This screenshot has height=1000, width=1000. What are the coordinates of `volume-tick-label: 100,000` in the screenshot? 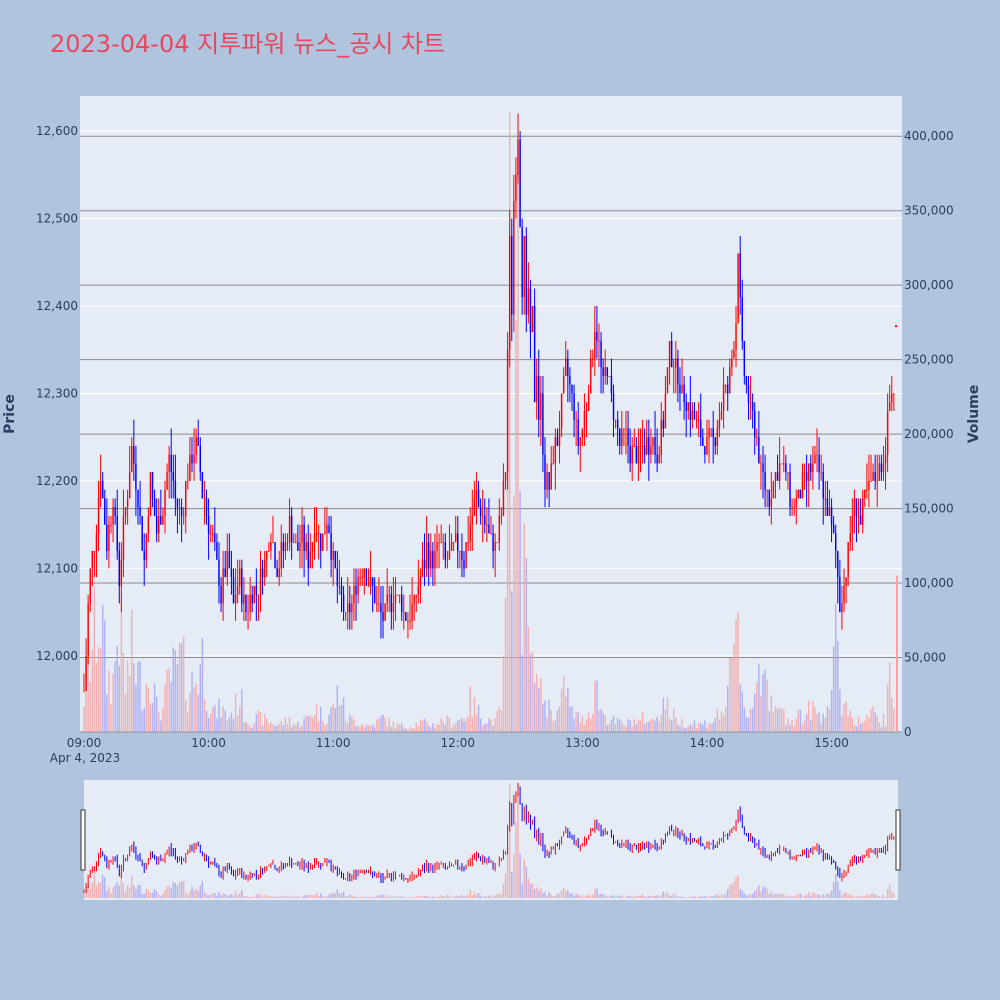 It's located at (929, 583).